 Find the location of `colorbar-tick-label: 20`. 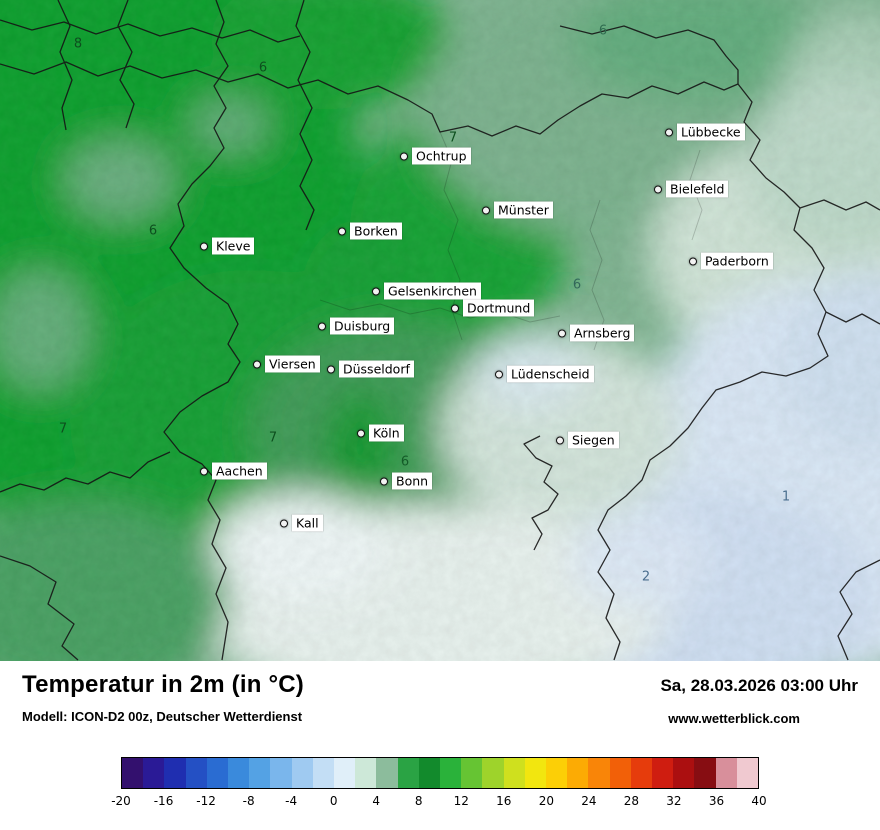

colorbar-tick-label: 20 is located at coordinates (546, 801).